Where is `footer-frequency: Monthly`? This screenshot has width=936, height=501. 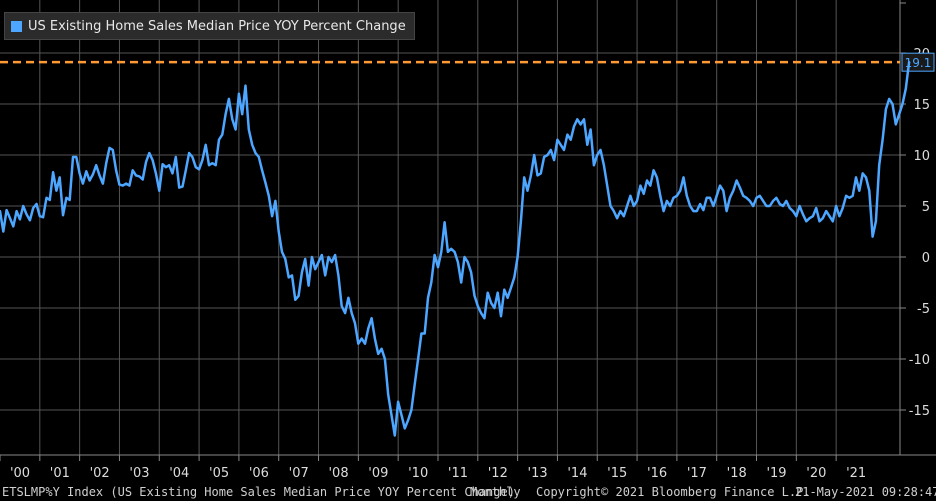
footer-frequency: Monthly is located at coordinates (495, 492).